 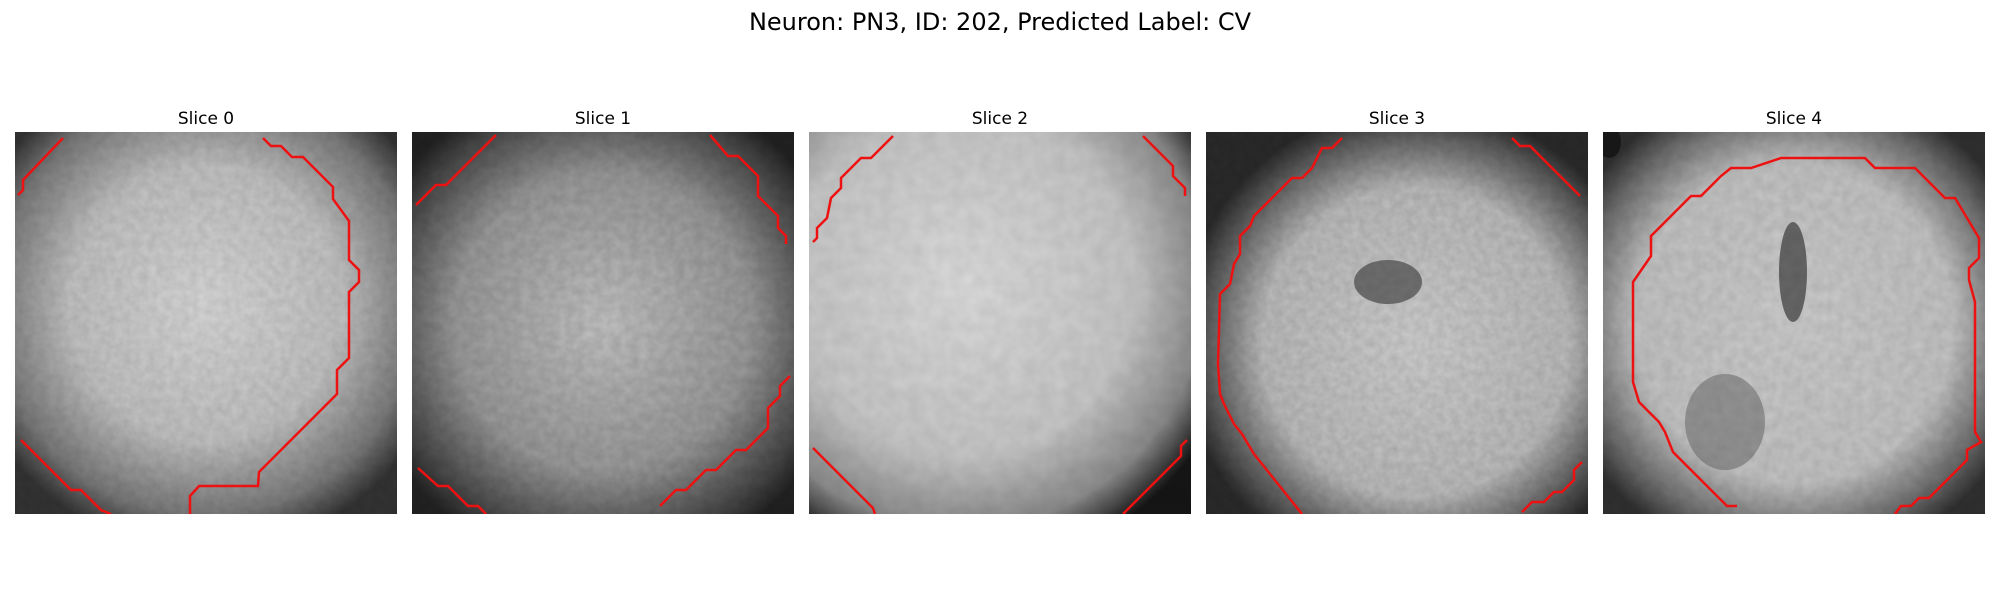 What do you see at coordinates (1794, 119) in the screenshot?
I see `slice-title-4: Slice 4` at bounding box center [1794, 119].